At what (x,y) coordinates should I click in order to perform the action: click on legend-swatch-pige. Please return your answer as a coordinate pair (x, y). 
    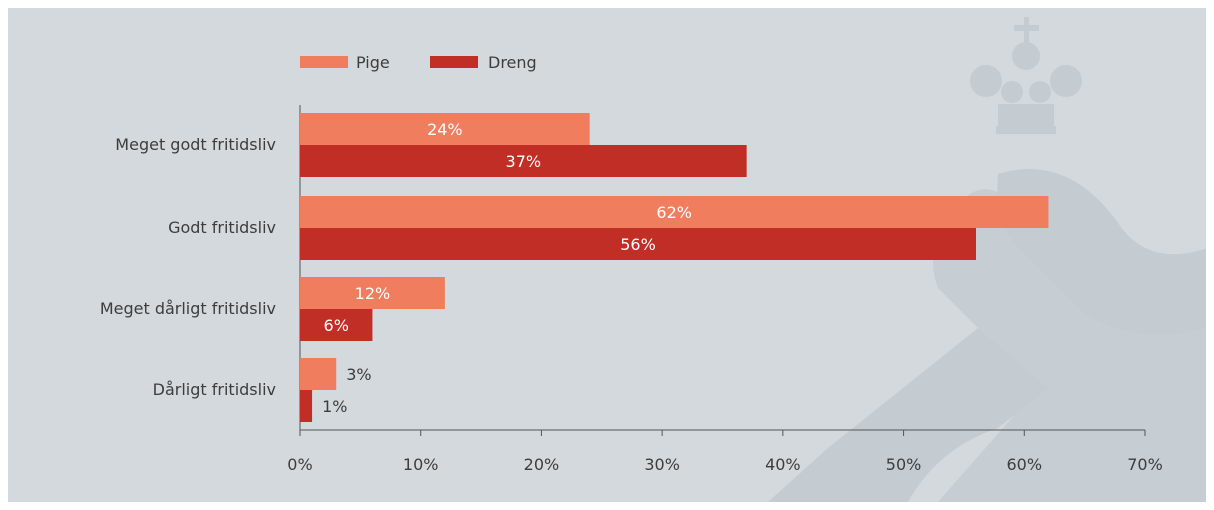
    Looking at the image, I should click on (324, 62).